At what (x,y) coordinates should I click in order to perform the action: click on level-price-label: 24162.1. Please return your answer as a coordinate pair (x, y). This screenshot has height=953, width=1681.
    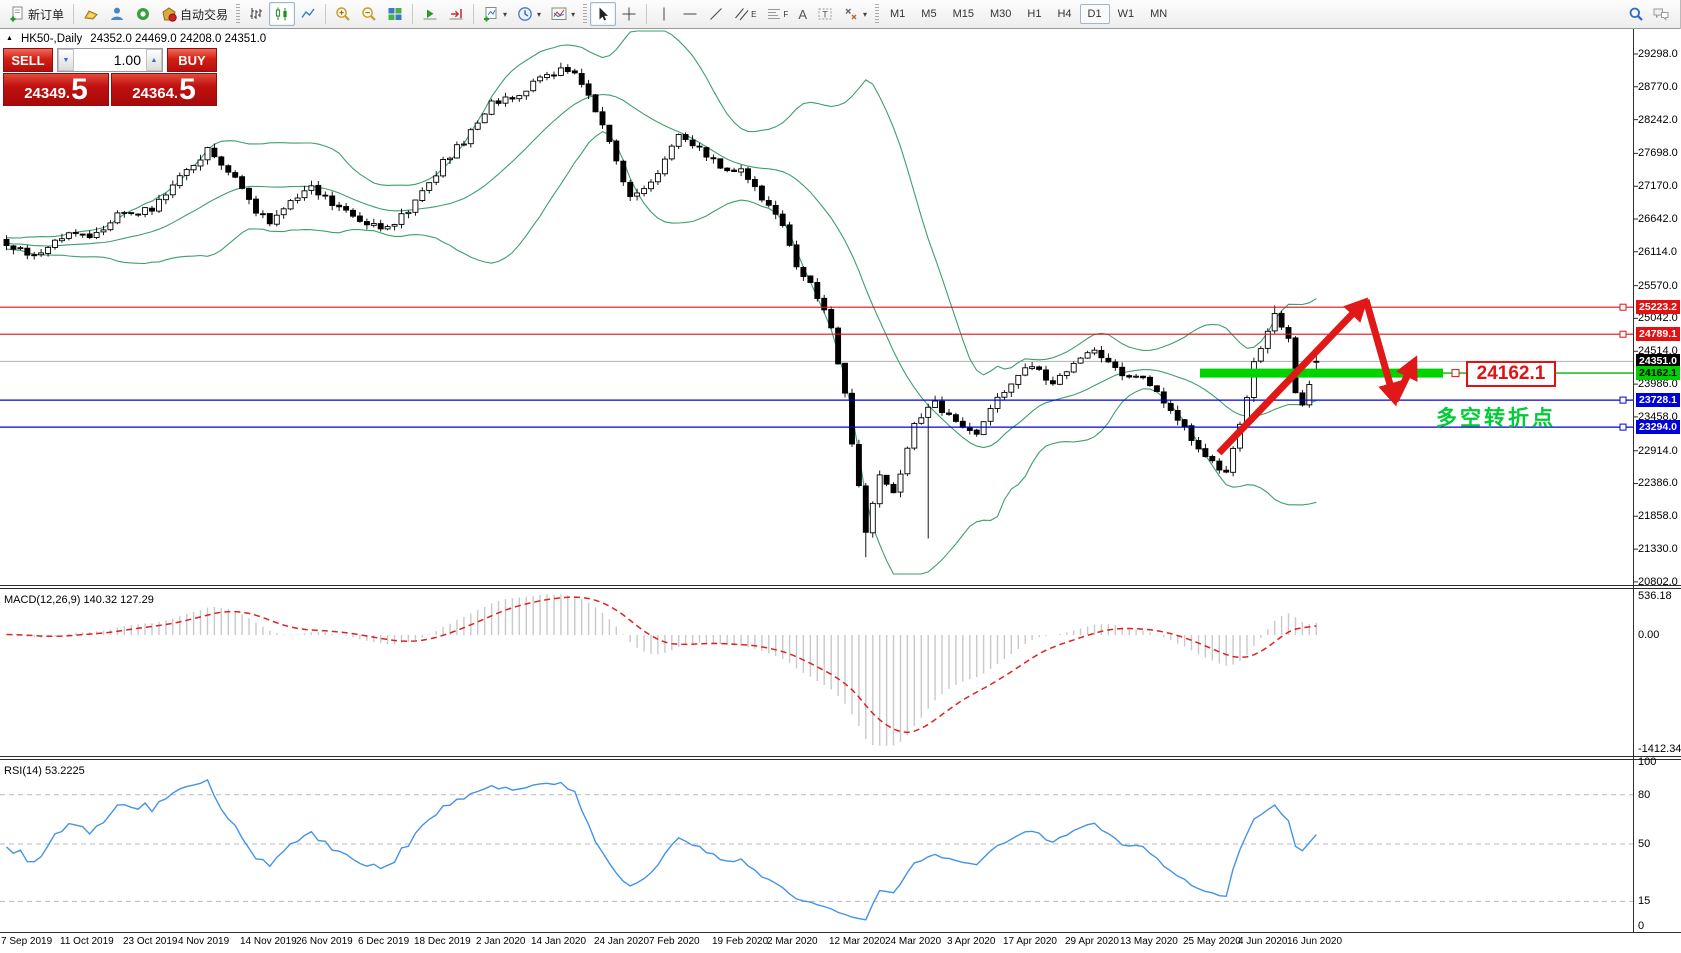
    Looking at the image, I should click on (1511, 374).